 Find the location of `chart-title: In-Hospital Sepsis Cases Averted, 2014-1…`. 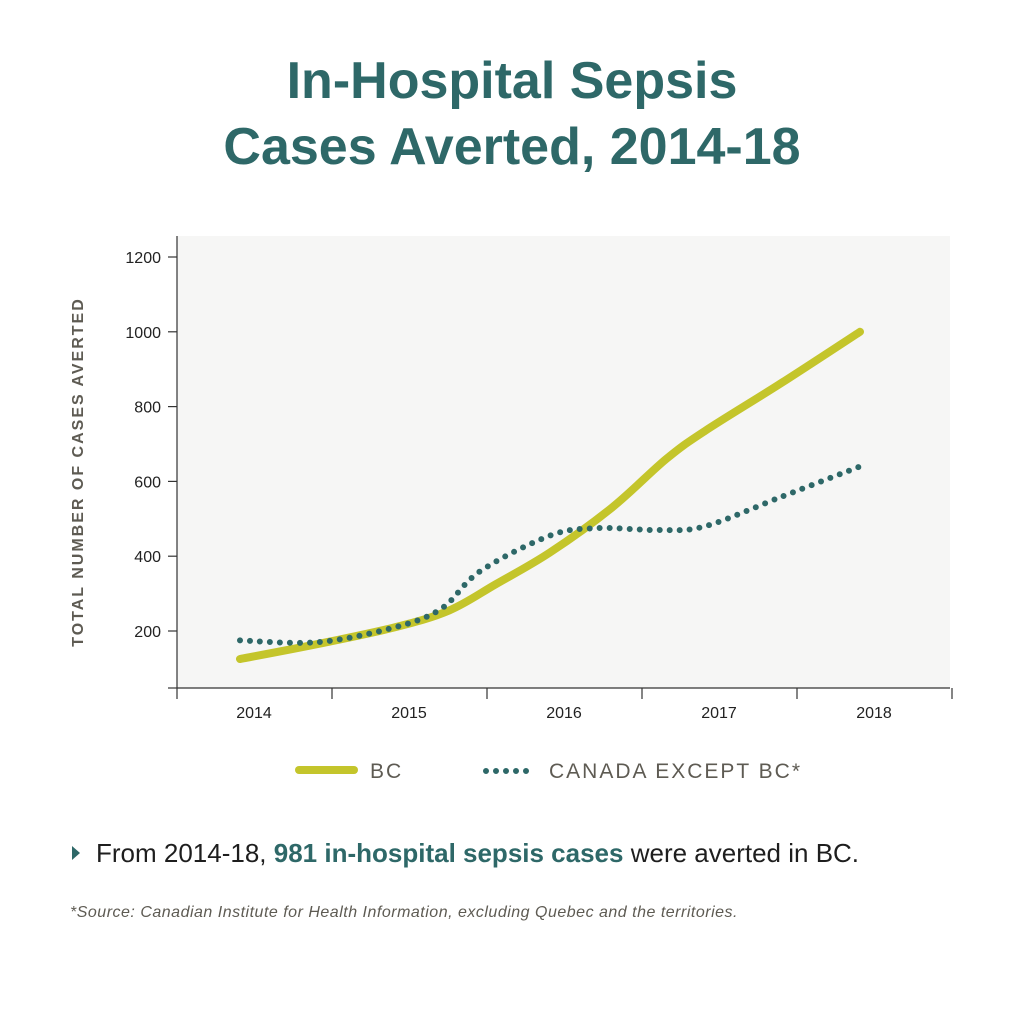

chart-title: In-Hospital Sepsis Cases Averted, 2014-1… is located at coordinates (512, 114).